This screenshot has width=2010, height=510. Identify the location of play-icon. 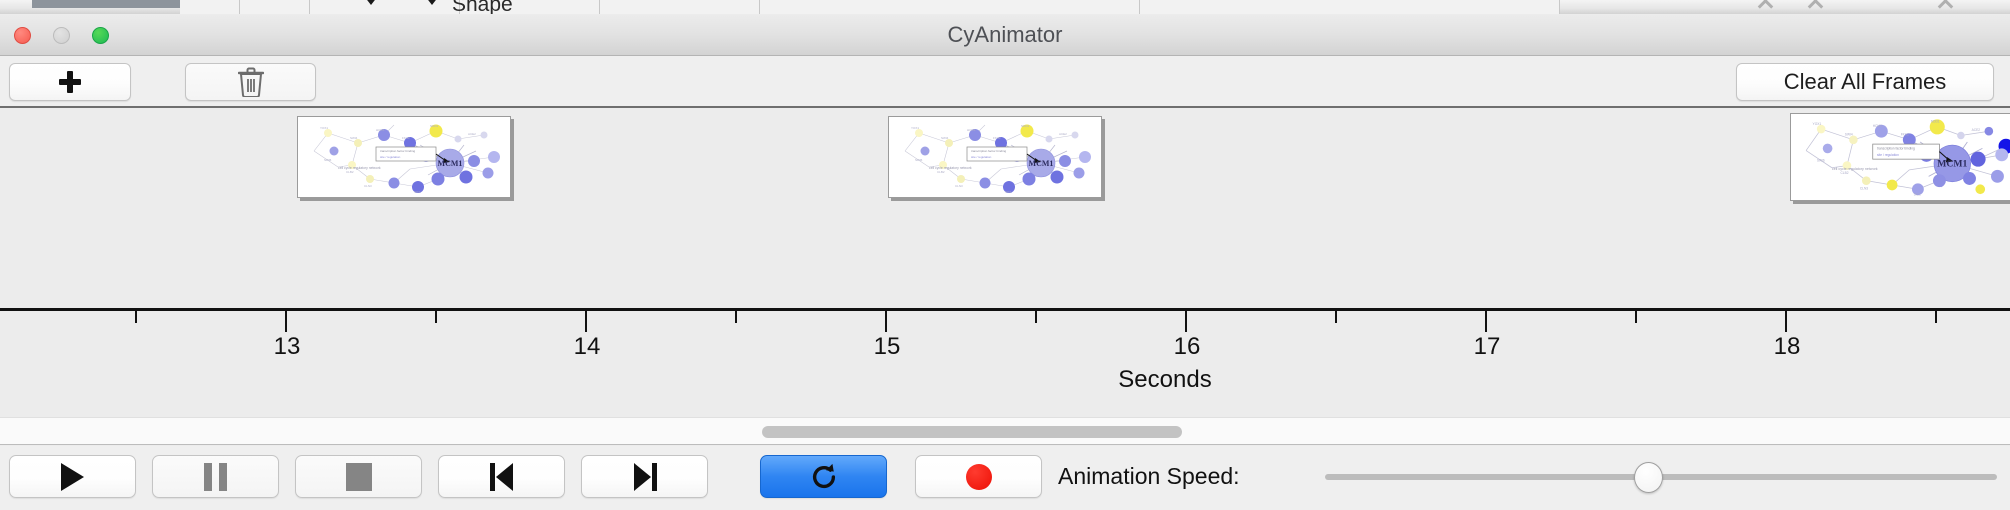
(72, 476).